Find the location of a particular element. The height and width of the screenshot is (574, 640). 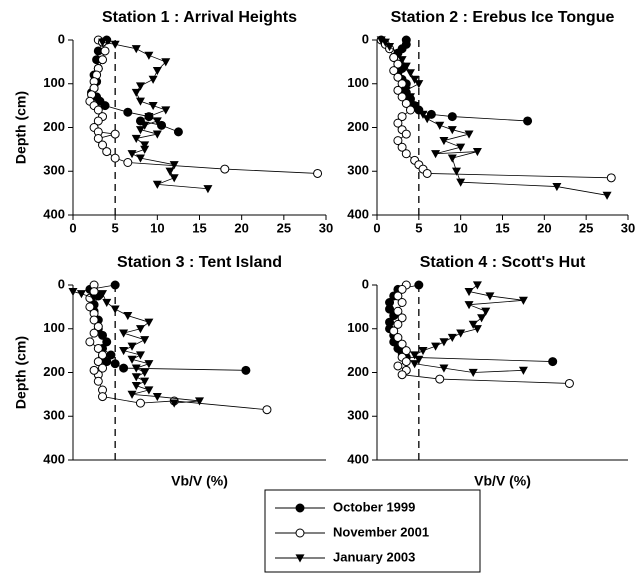

panel-title: Station 3 : Tent Island is located at coordinates (199, 262).